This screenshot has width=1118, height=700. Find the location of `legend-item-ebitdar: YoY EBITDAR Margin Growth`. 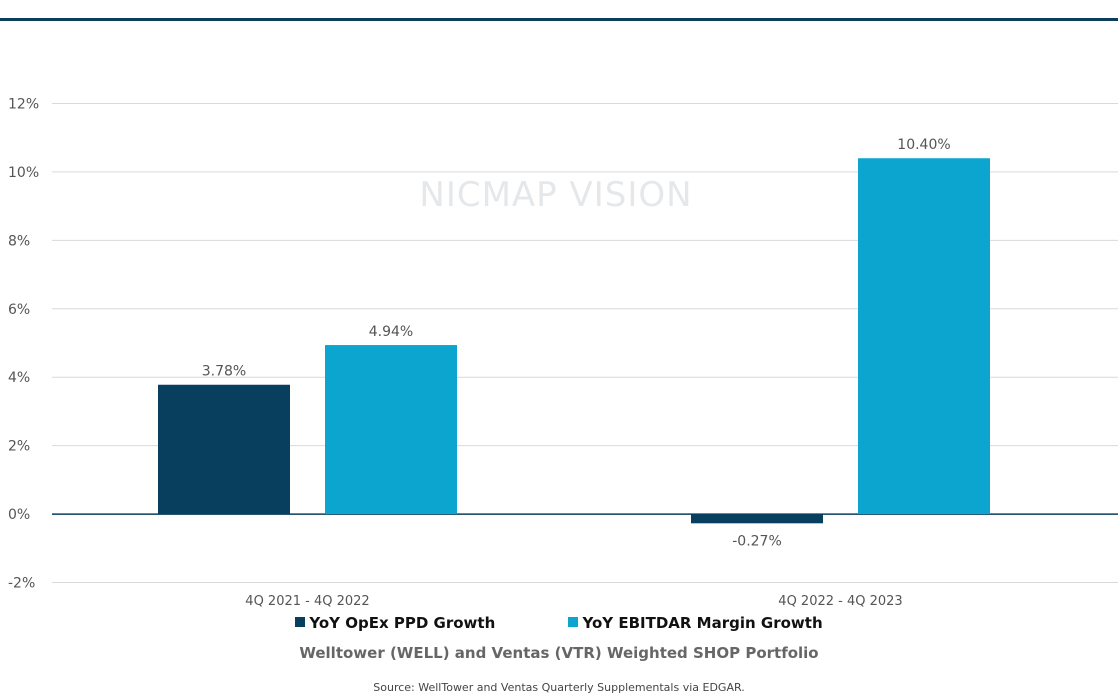

legend-item-ebitdar: YoY EBITDAR Margin Growth is located at coordinates (695, 623).